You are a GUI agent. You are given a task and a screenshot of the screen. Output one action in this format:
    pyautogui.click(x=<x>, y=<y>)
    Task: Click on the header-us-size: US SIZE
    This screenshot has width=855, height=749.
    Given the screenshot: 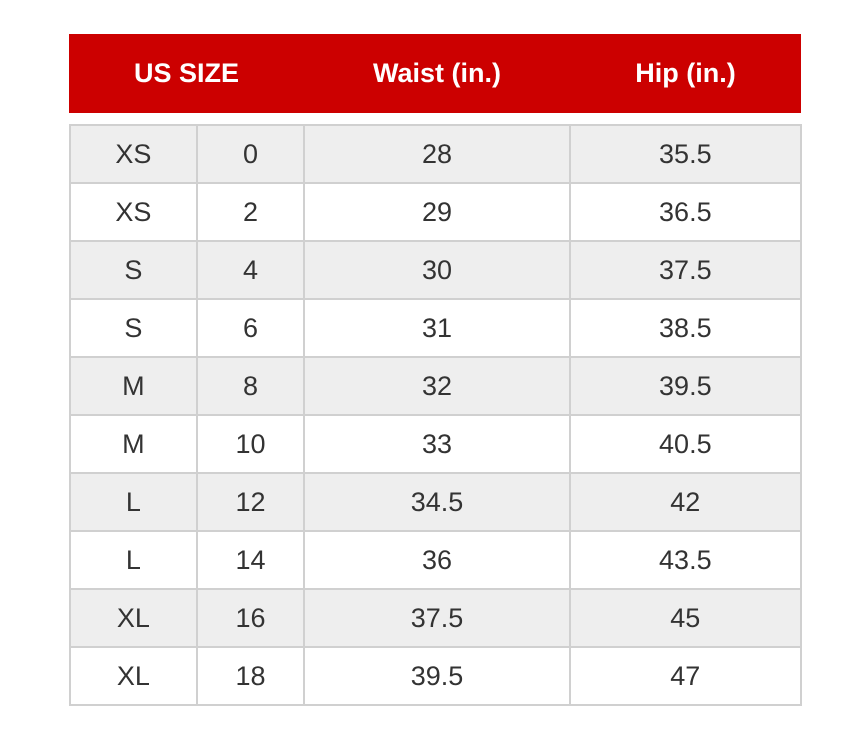 What is the action you would take?
    pyautogui.click(x=186, y=73)
    